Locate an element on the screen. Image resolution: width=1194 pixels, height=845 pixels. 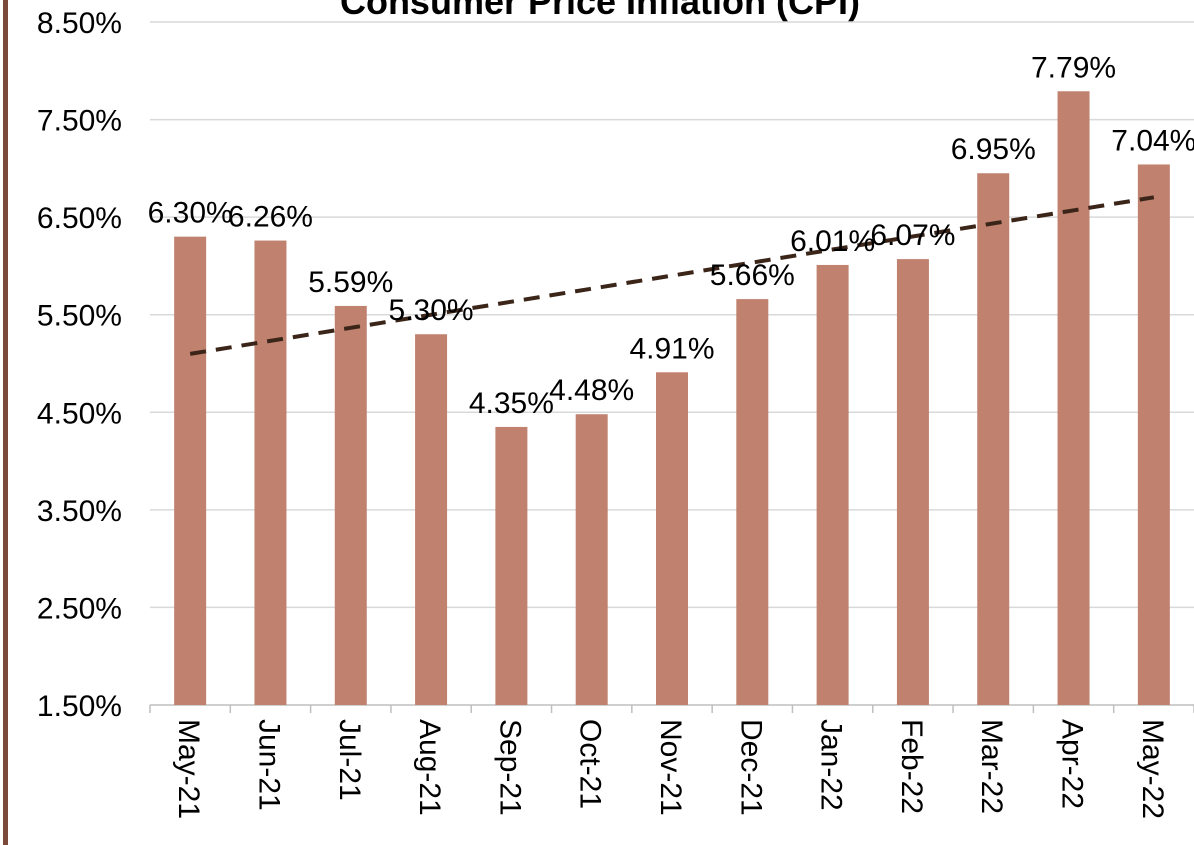
y-tick-label: 4.50% is located at coordinates (79, 413).